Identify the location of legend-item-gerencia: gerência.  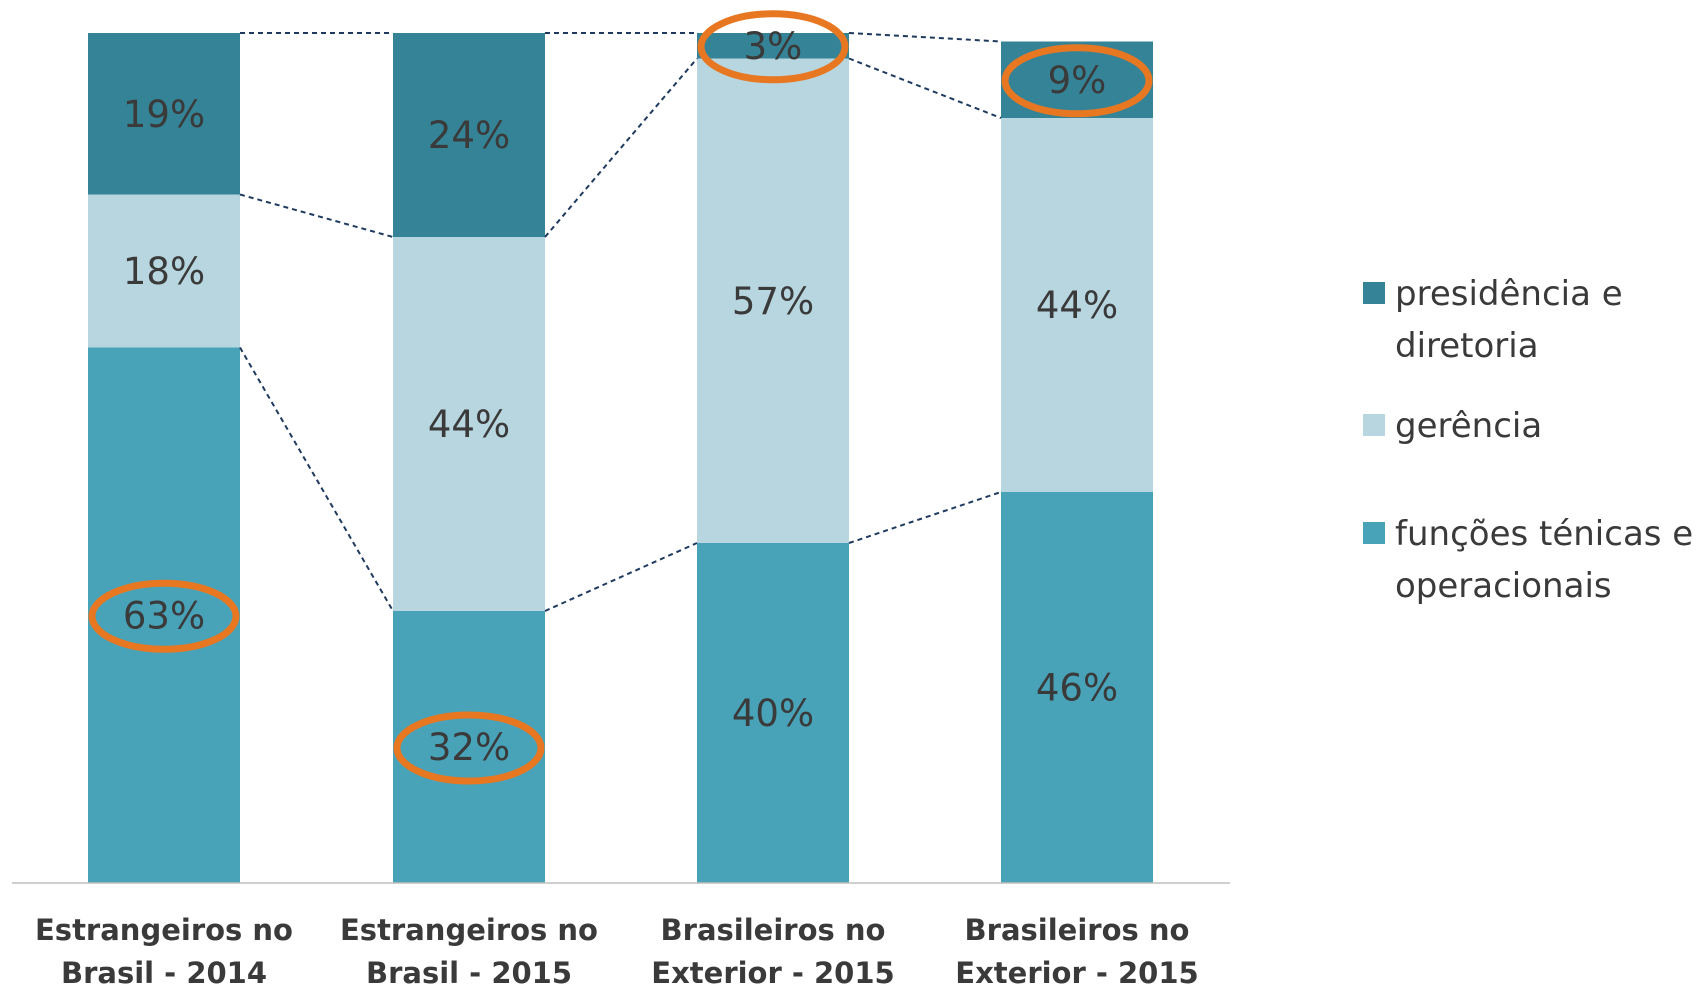
(1533, 426).